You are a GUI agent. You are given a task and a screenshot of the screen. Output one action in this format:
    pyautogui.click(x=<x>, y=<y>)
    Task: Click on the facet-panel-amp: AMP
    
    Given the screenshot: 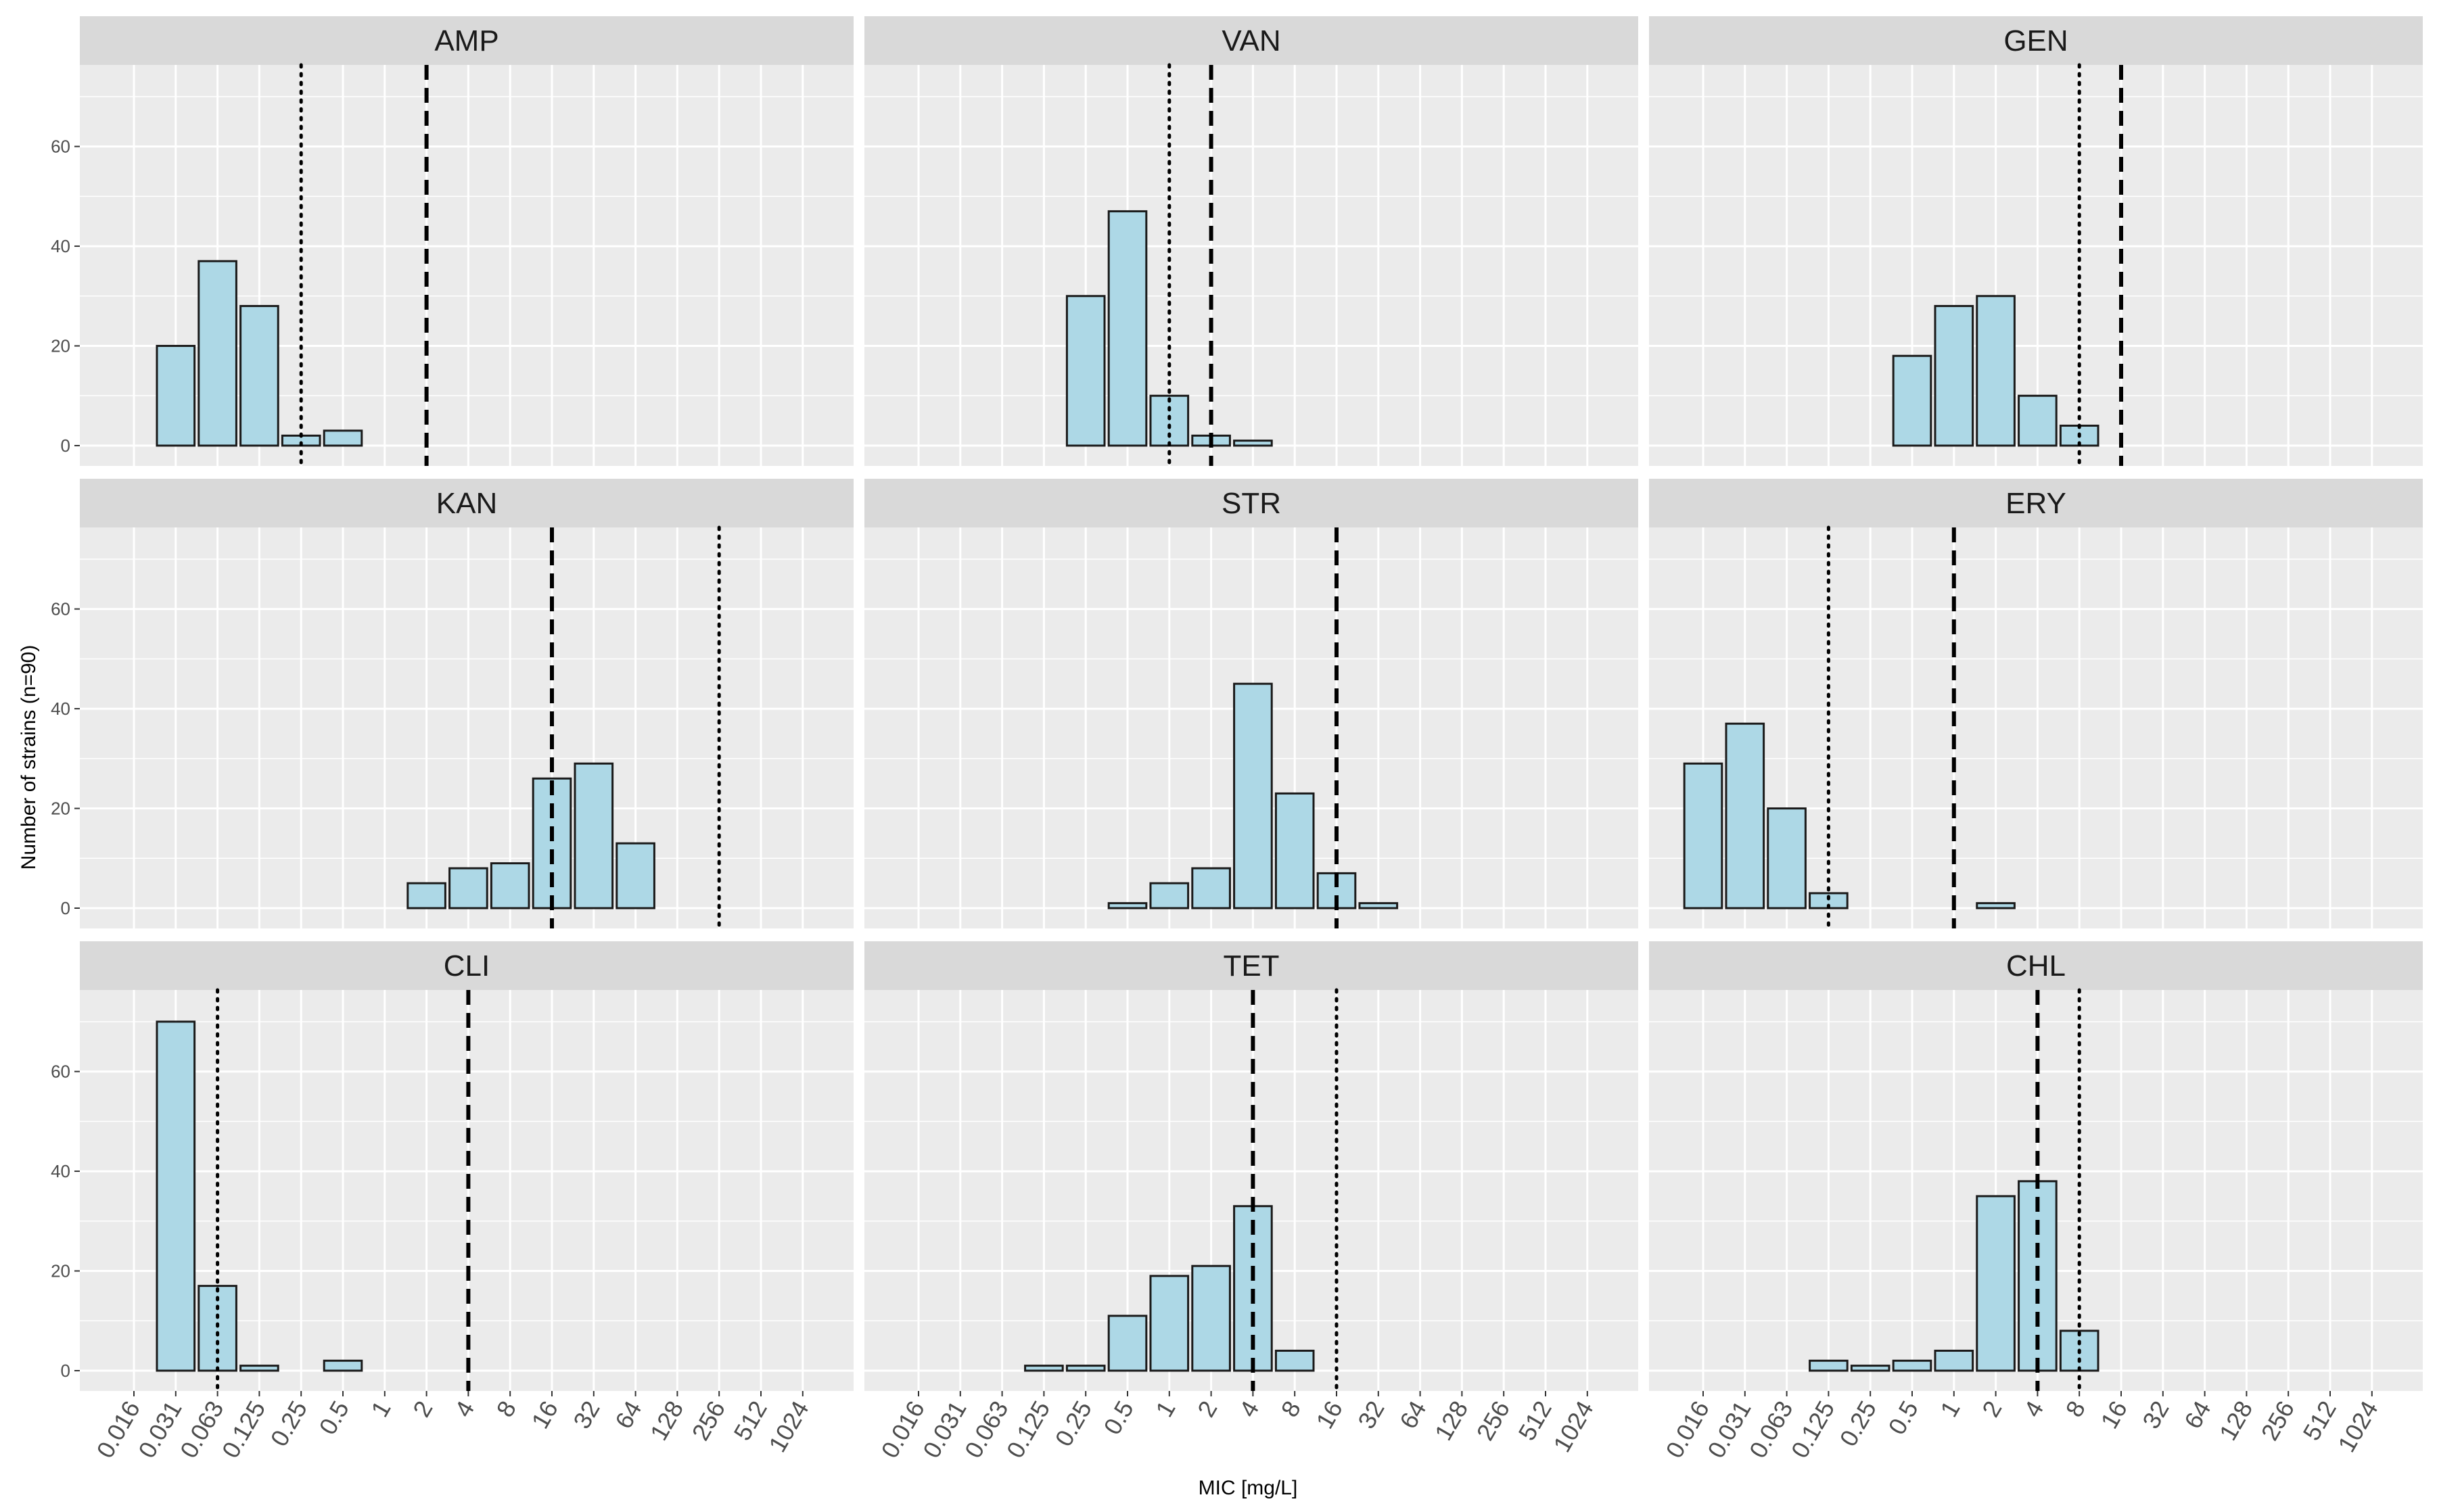 What is the action you would take?
    pyautogui.click(x=464, y=242)
    